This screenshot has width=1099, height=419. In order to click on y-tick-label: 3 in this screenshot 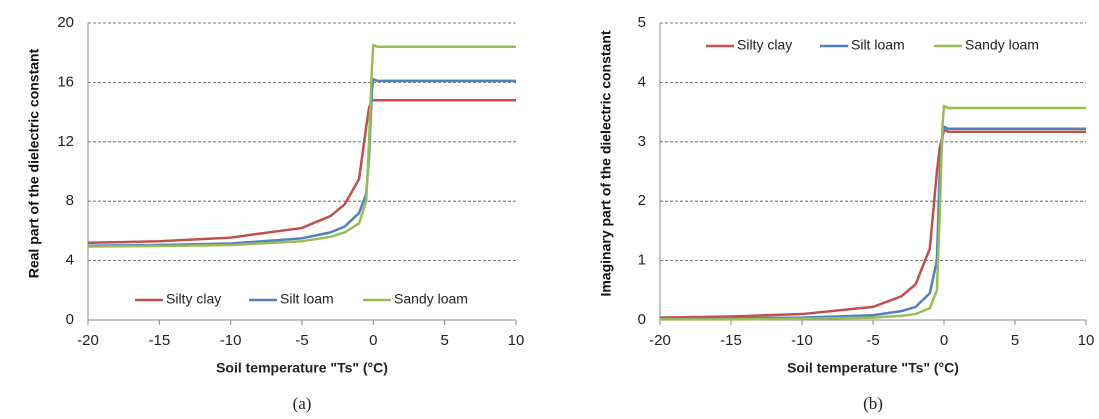, I will do `click(642, 141)`.